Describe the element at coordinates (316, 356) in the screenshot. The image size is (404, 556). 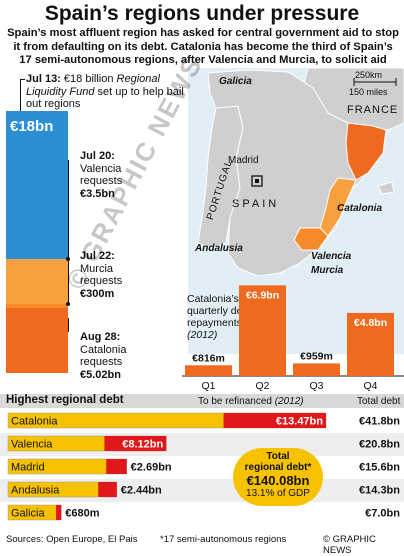
I see `q-value-label: €959m` at that location.